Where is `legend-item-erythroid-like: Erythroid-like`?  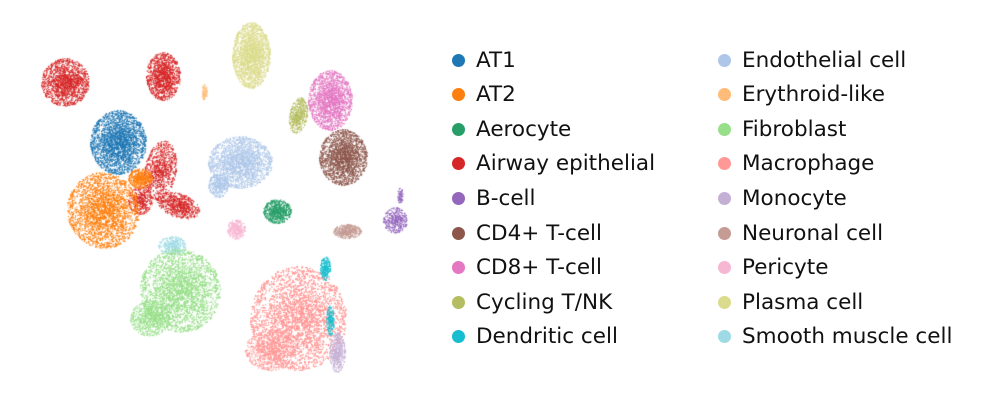
legend-item-erythroid-like: Erythroid-like is located at coordinates (801, 95).